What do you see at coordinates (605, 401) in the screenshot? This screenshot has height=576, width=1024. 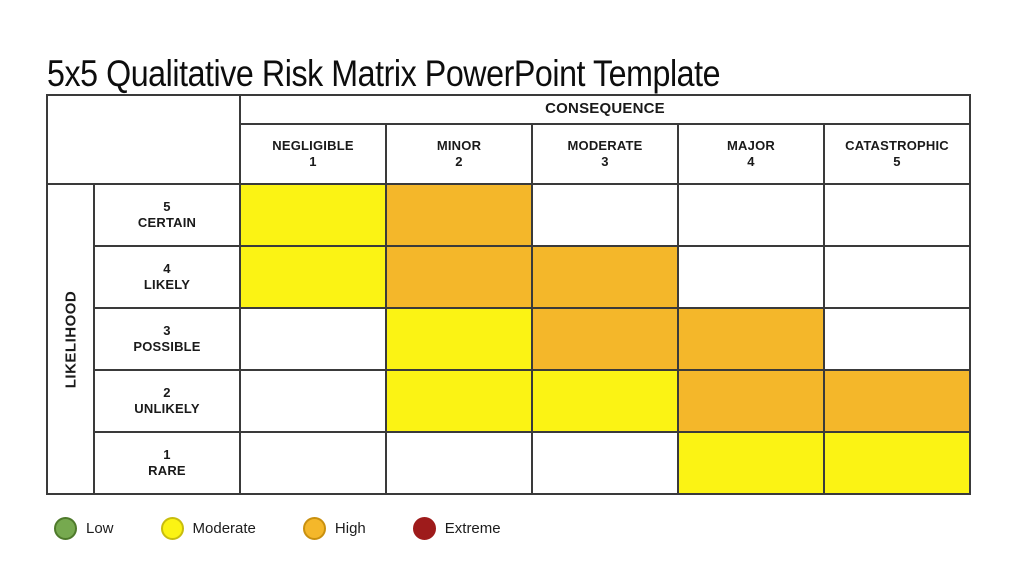 I see `matrix-cell-r2c3` at bounding box center [605, 401].